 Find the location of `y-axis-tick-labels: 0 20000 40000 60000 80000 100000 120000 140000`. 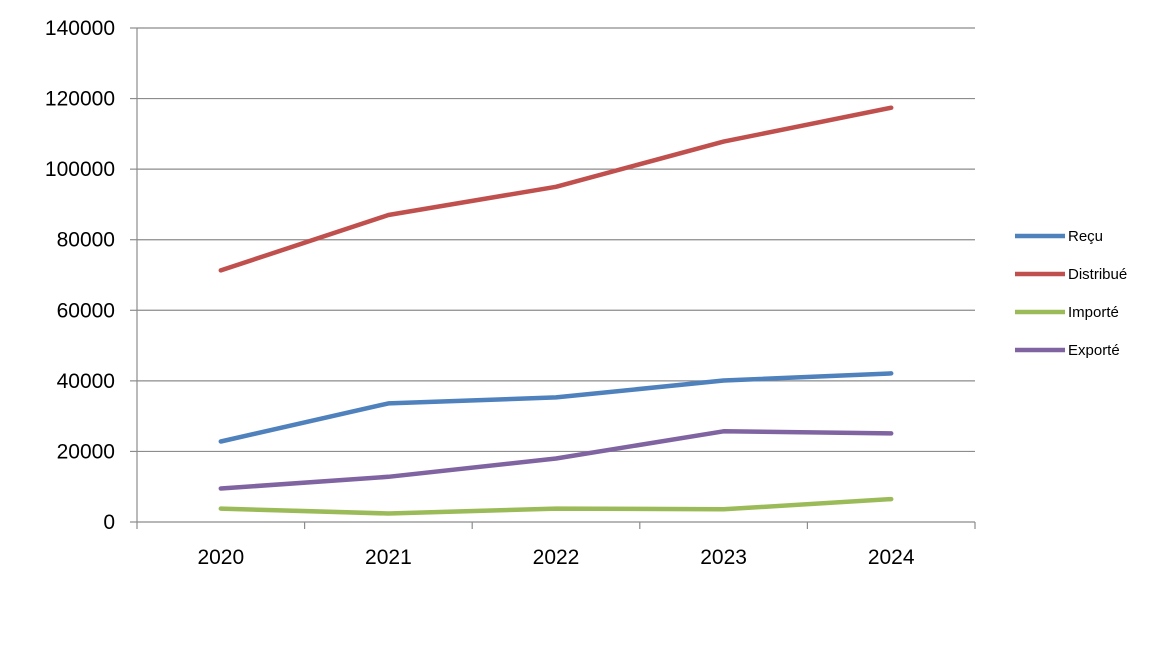

y-axis-tick-labels: 0 20000 40000 60000 80000 100000 120000 140000 is located at coordinates (80, 275).